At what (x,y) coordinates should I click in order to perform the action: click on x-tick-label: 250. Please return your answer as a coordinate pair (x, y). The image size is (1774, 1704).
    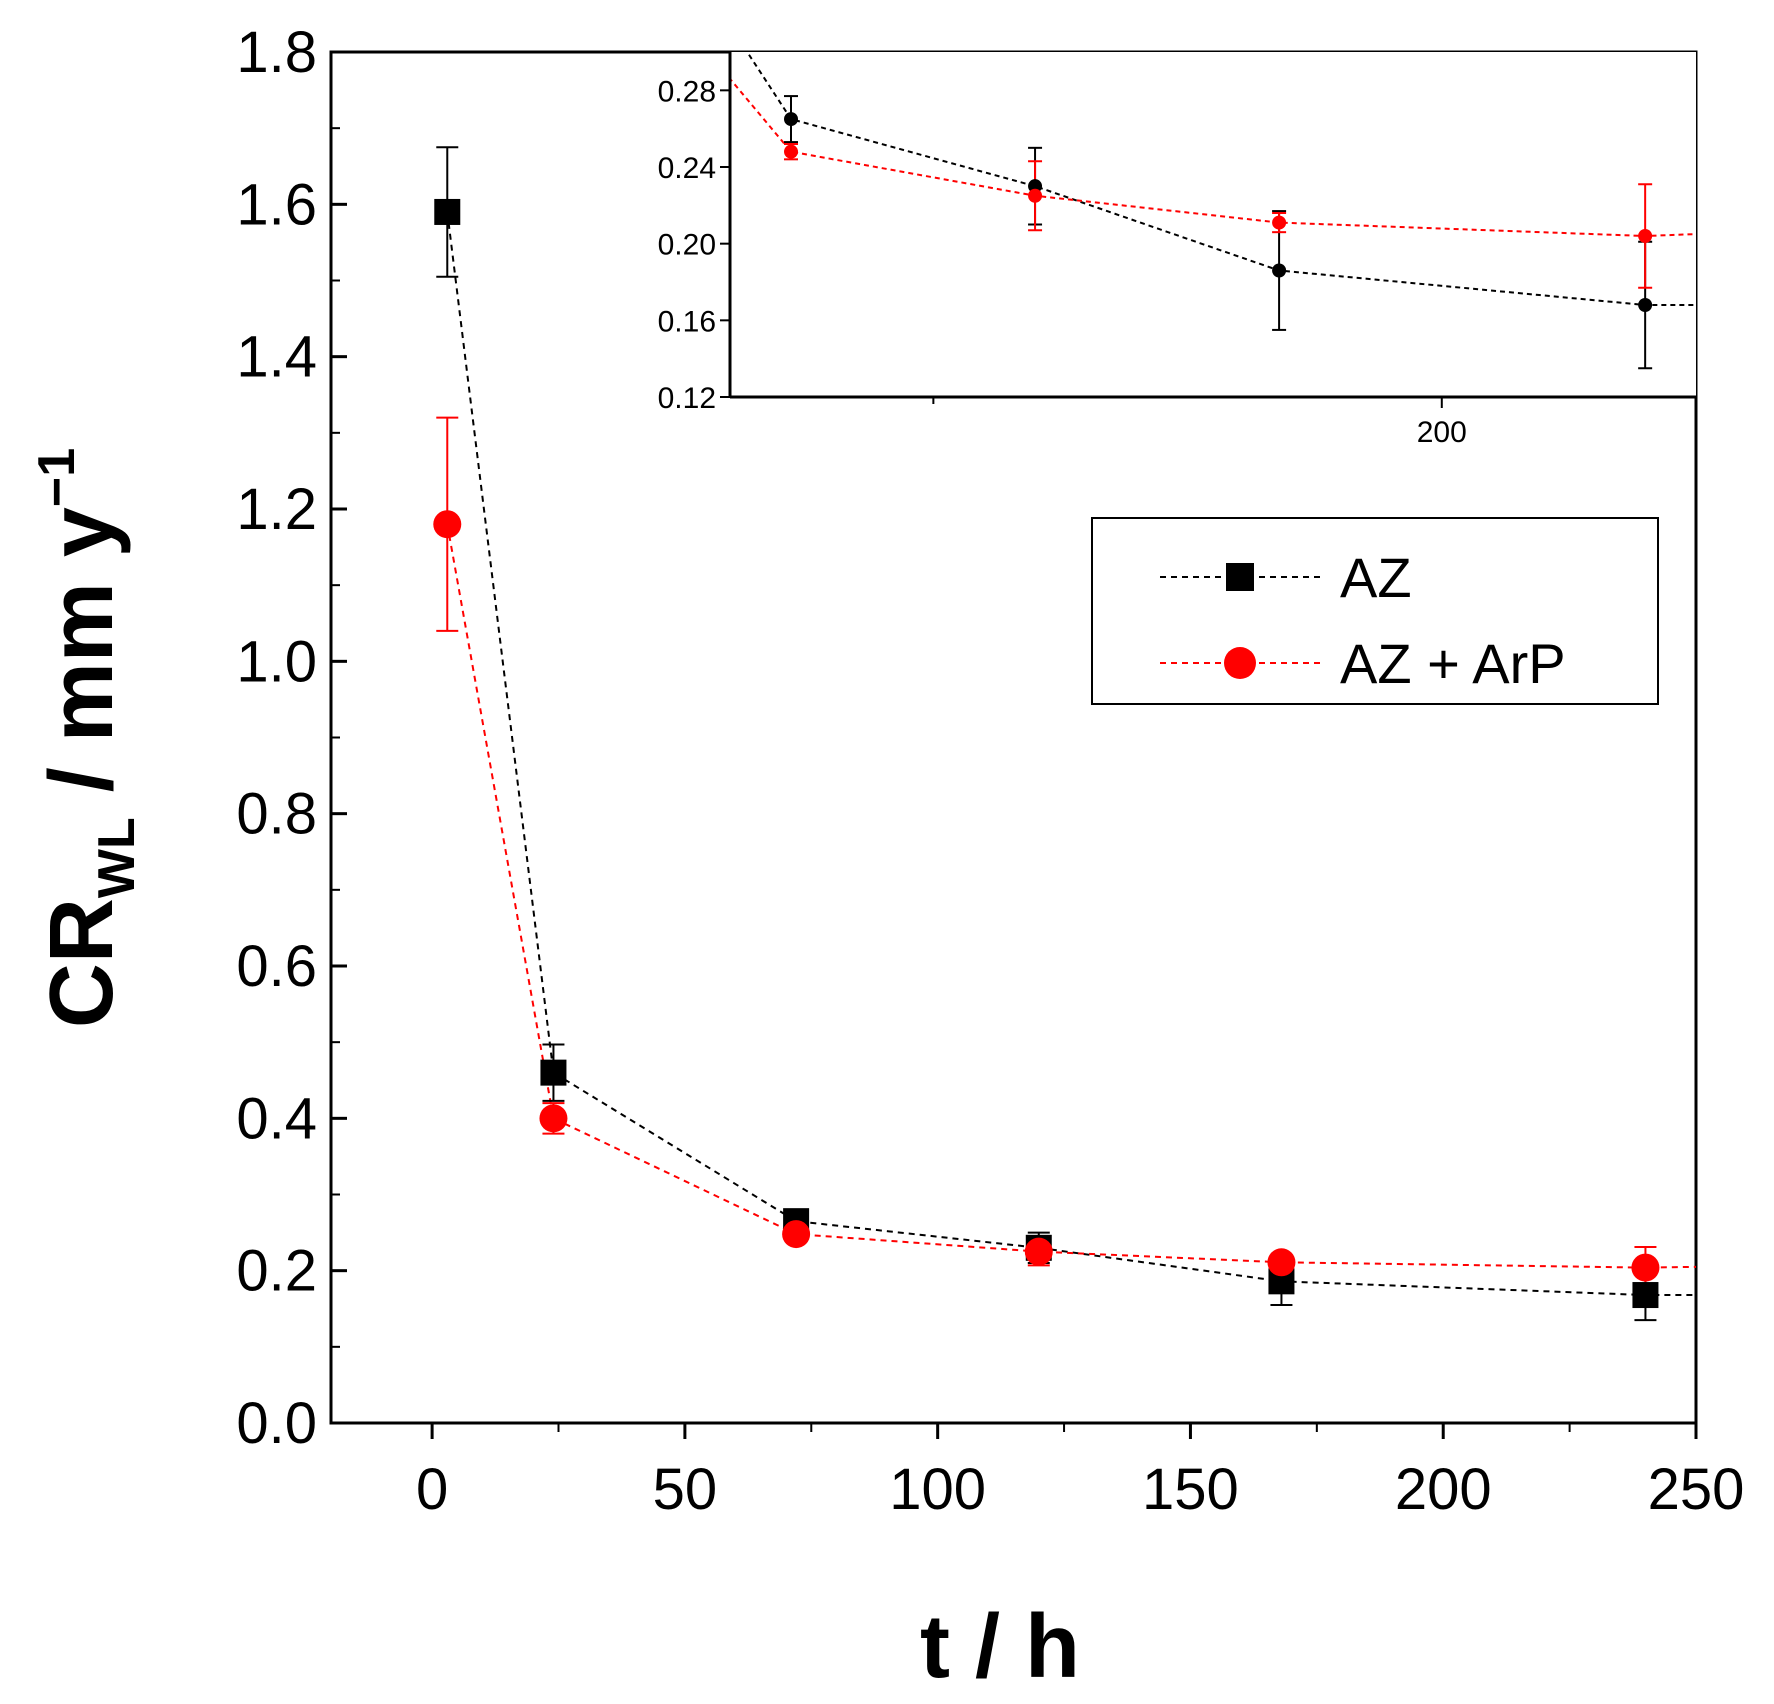
    Looking at the image, I should click on (1696, 1489).